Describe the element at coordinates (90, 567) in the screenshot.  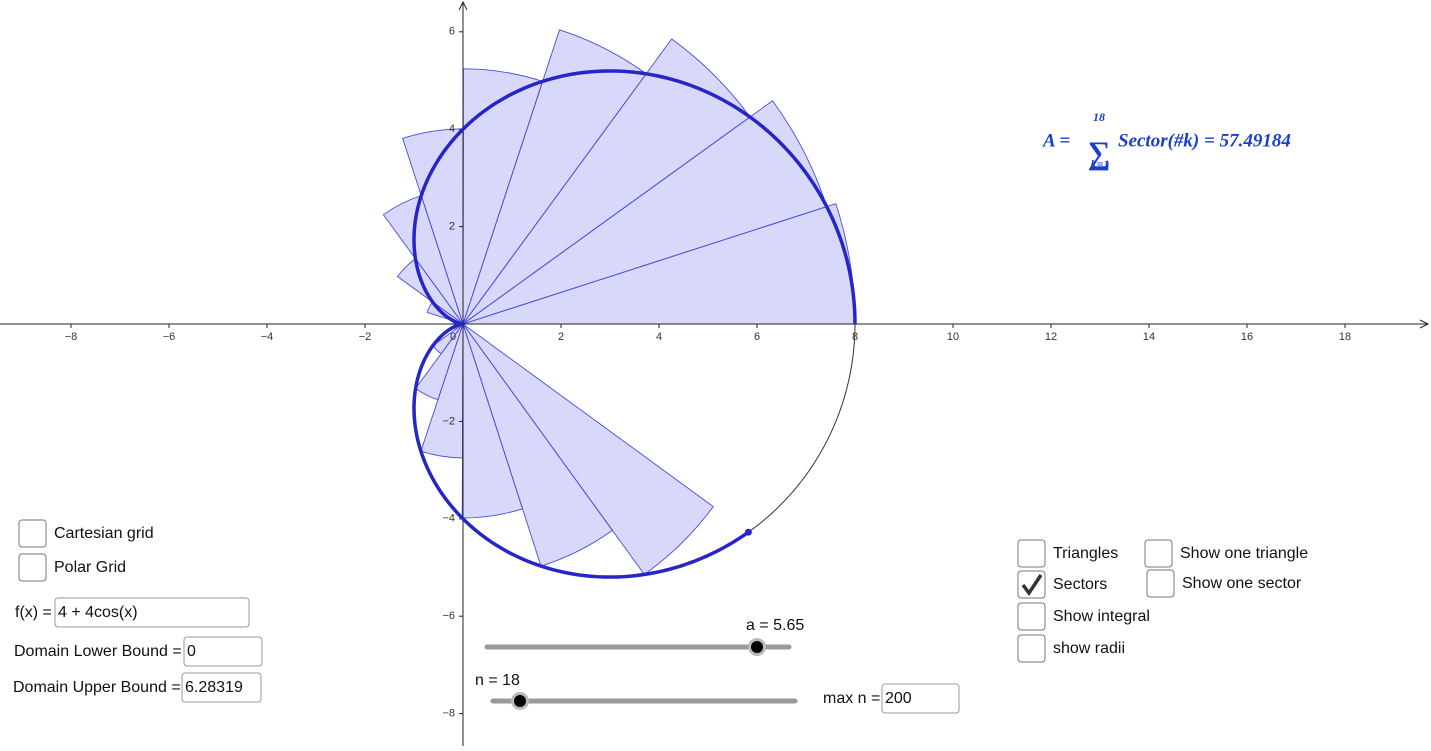
I see `checkbox-label: Polar Grid` at that location.